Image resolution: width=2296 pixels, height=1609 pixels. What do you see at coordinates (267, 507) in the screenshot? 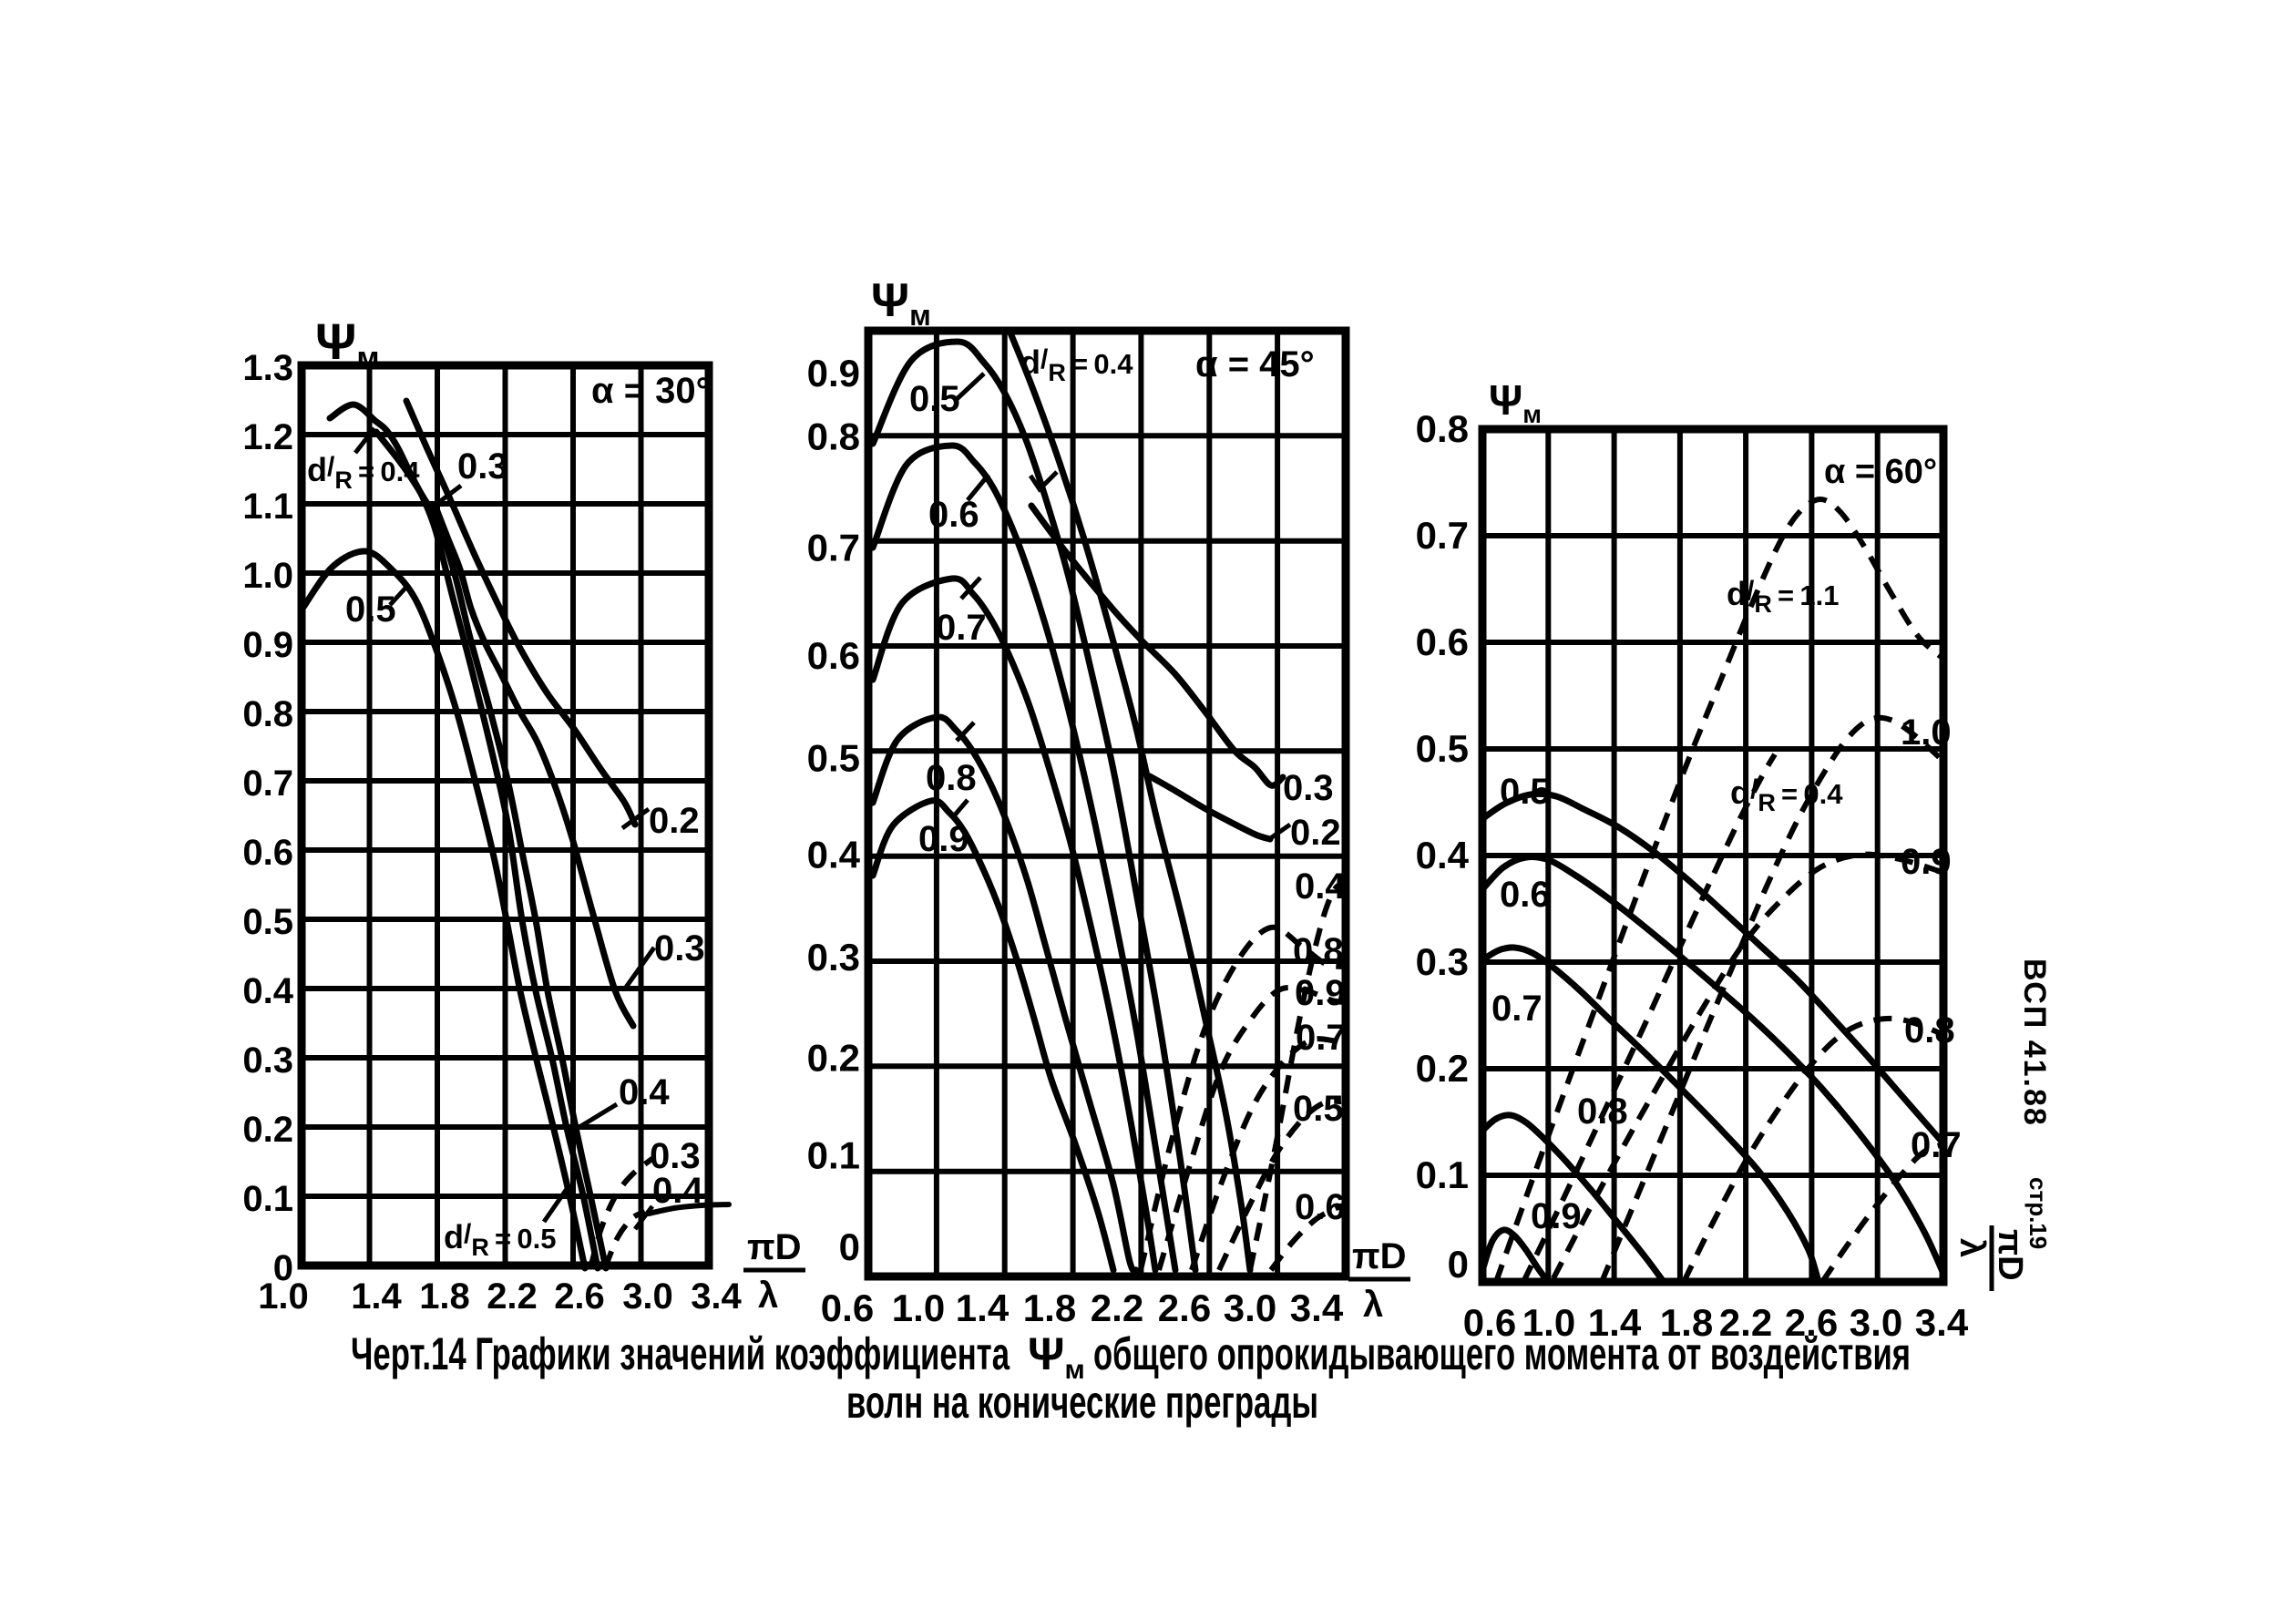
I see `svg-text: 1.1` at bounding box center [267, 507].